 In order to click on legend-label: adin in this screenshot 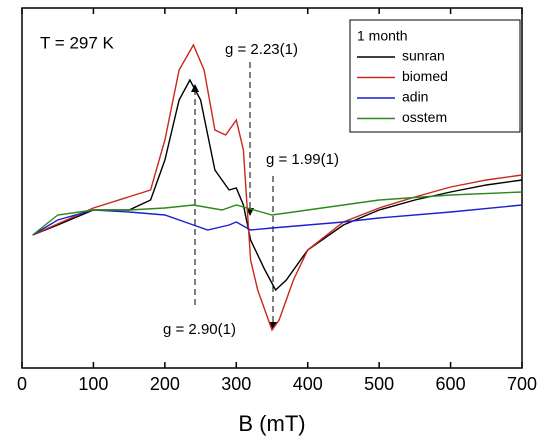, I will do `click(415, 97)`.